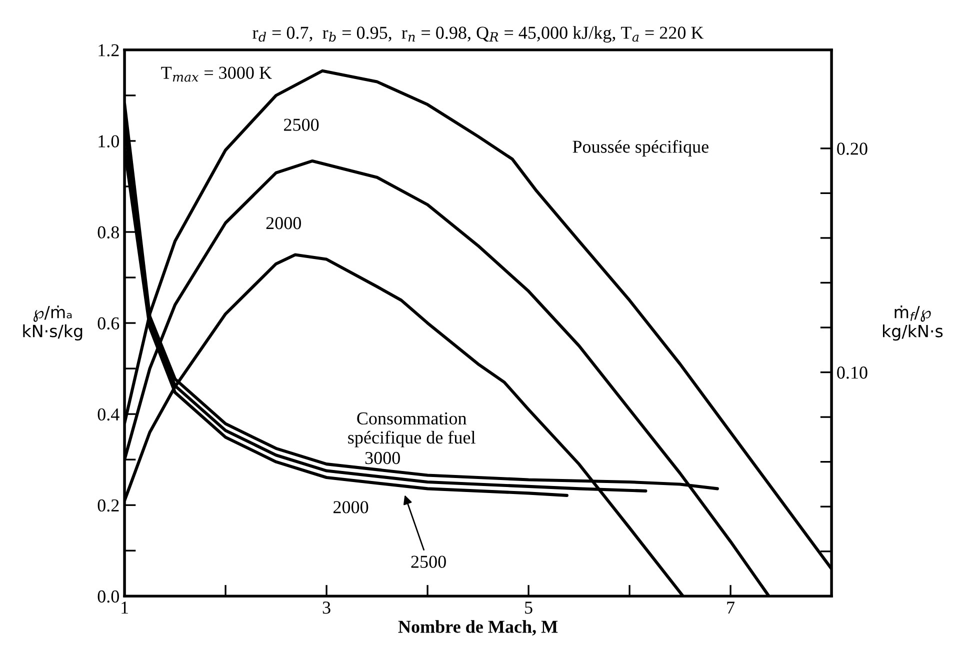  I want to click on x-tick-label: 7, so click(731, 608).